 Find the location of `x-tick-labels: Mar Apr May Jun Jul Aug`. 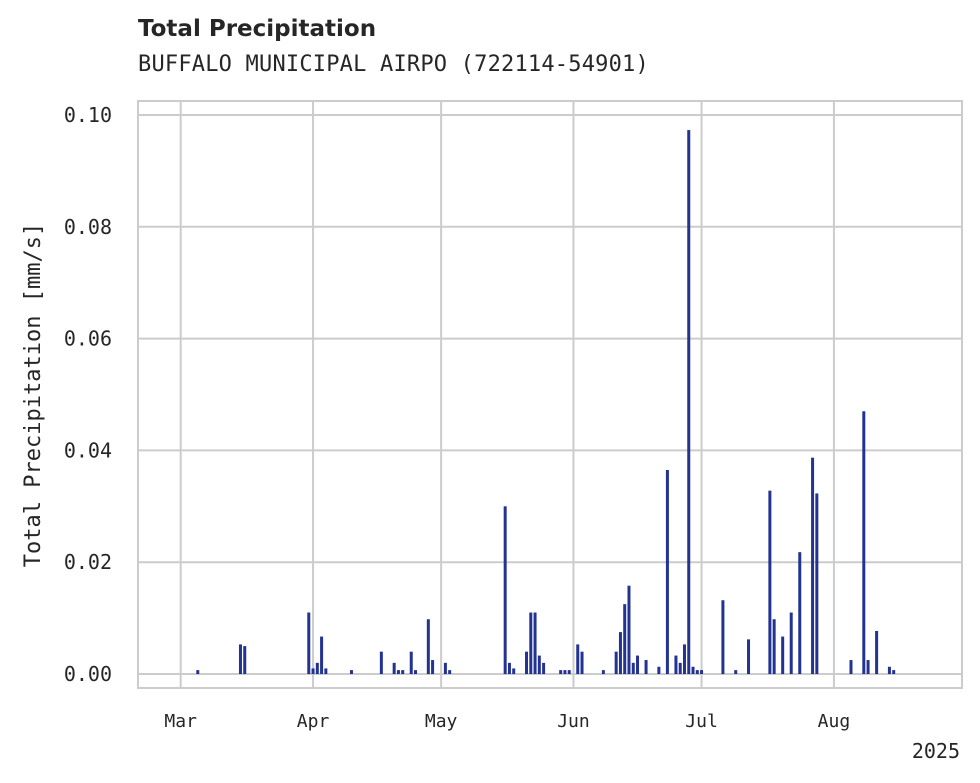

x-tick-labels: Mar Apr May Jun Jul Aug is located at coordinates (507, 721).